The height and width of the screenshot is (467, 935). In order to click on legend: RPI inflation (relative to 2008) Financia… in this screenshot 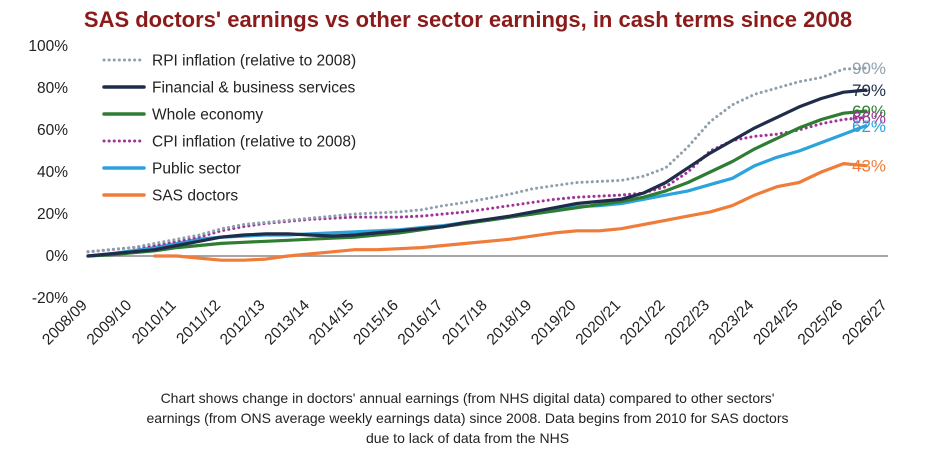, I will do `click(229, 129)`.